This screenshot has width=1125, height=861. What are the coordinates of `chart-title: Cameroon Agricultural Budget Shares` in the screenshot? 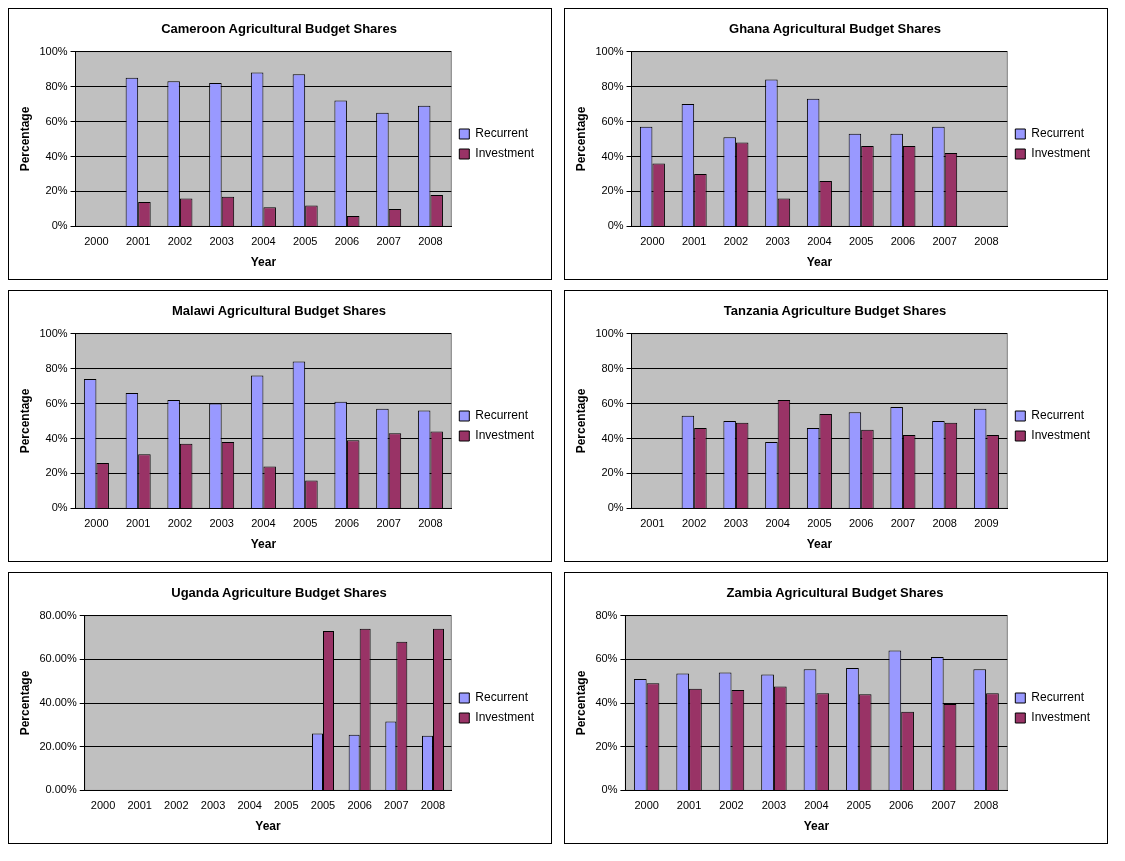 It's located at (279, 29).